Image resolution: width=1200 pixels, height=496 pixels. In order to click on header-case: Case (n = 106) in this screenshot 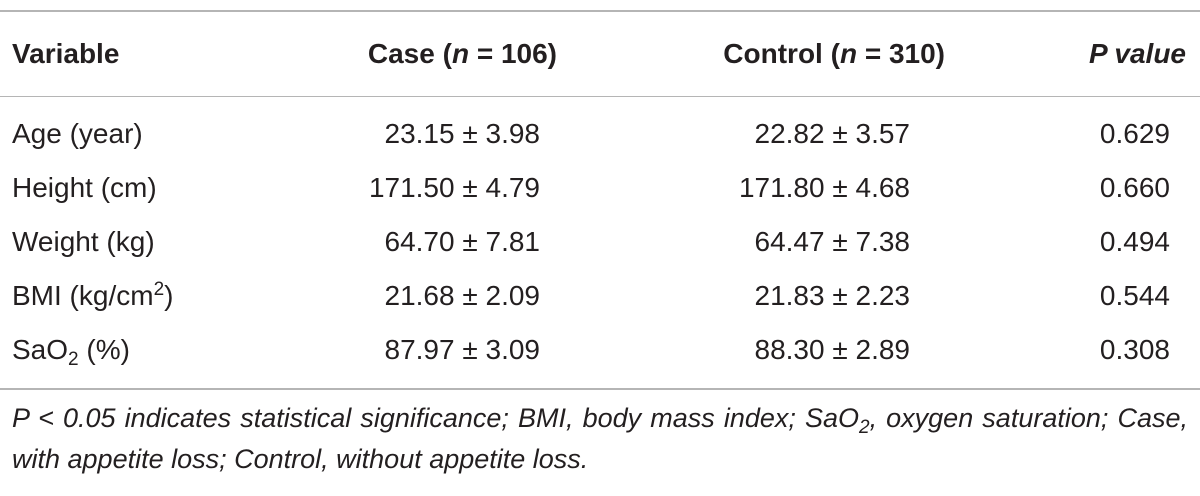, I will do `click(428, 54)`.